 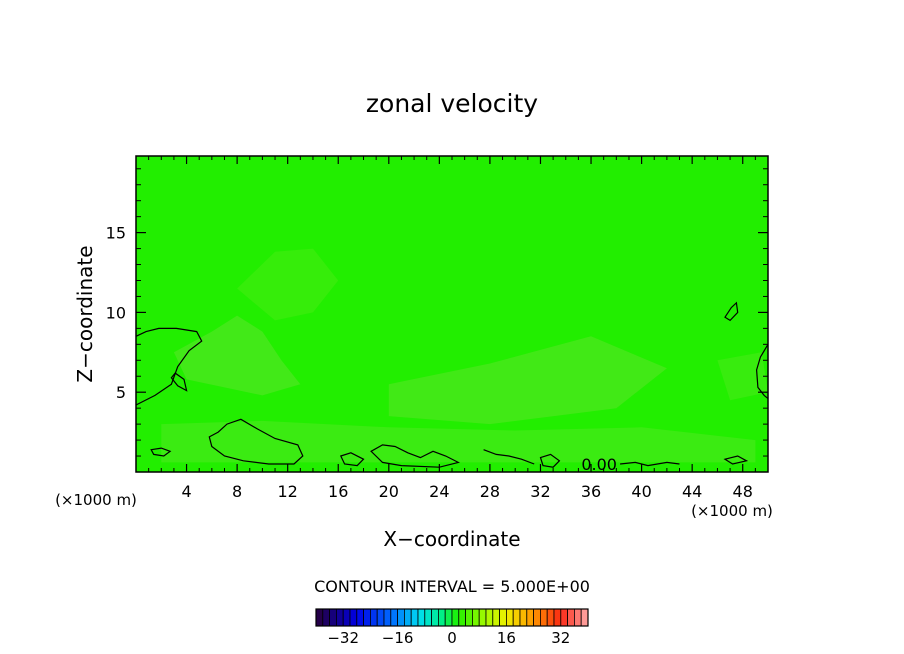 I want to click on x-tick-label: 40, so click(x=641, y=491).